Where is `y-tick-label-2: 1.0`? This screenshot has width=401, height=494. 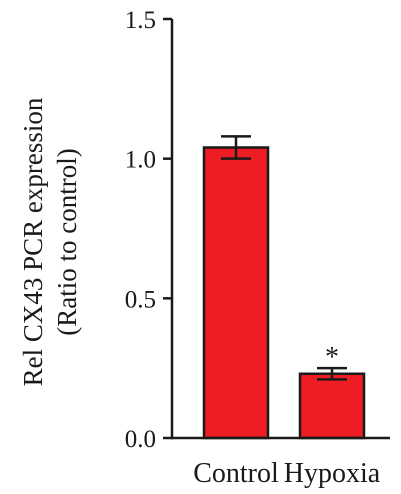
y-tick-label-2: 1.0 is located at coordinates (140, 160).